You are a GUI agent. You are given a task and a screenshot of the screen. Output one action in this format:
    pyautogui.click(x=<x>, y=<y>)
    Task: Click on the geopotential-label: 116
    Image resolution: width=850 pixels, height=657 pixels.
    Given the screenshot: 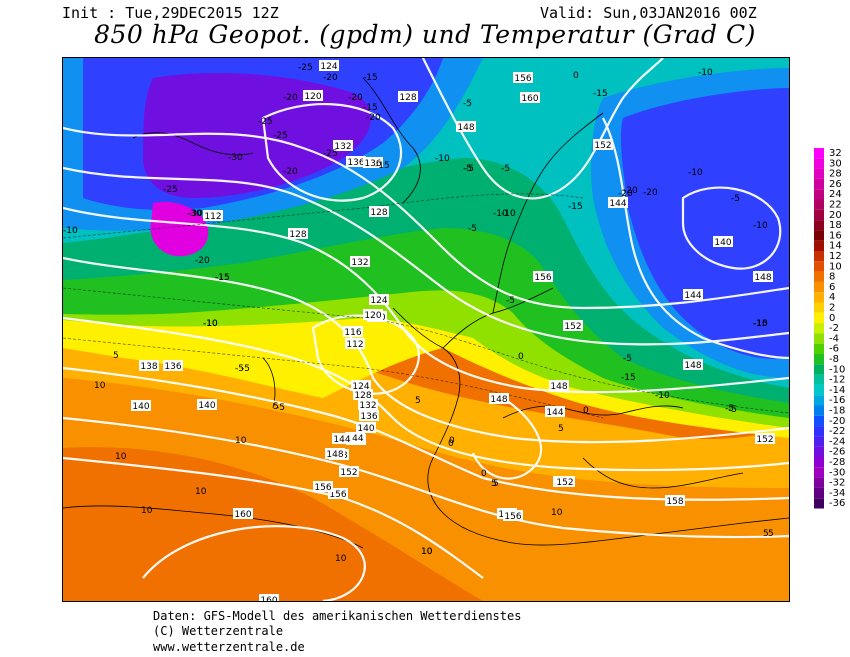 What is the action you would take?
    pyautogui.click(x=353, y=332)
    